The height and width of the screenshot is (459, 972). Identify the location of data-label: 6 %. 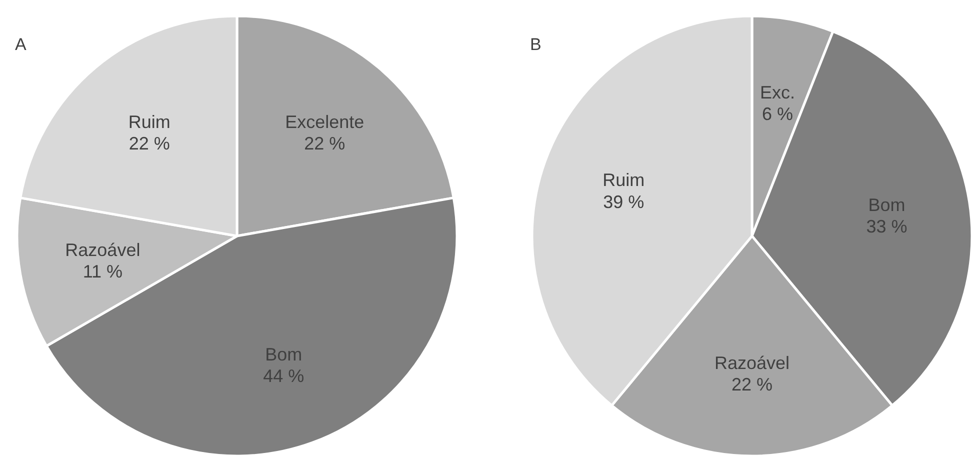
(778, 114).